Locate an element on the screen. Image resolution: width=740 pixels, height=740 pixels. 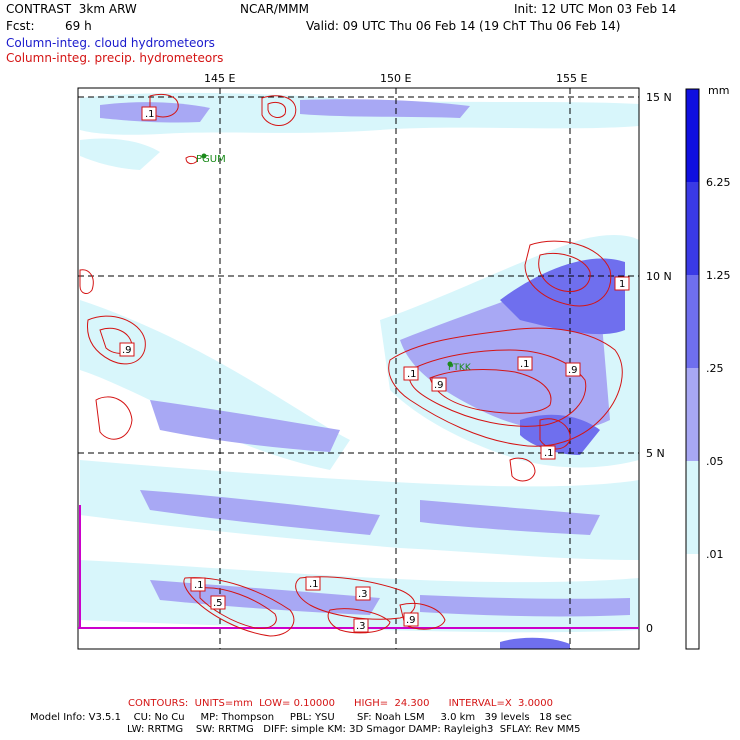
station-ptkk-marker is located at coordinates (450, 364).